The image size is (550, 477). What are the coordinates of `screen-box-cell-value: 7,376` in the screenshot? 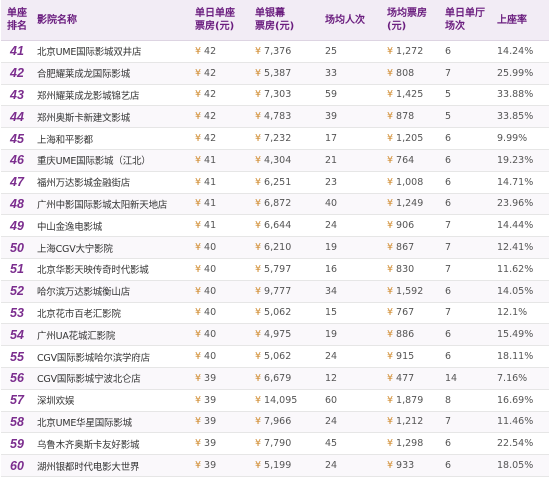 It's located at (278, 51).